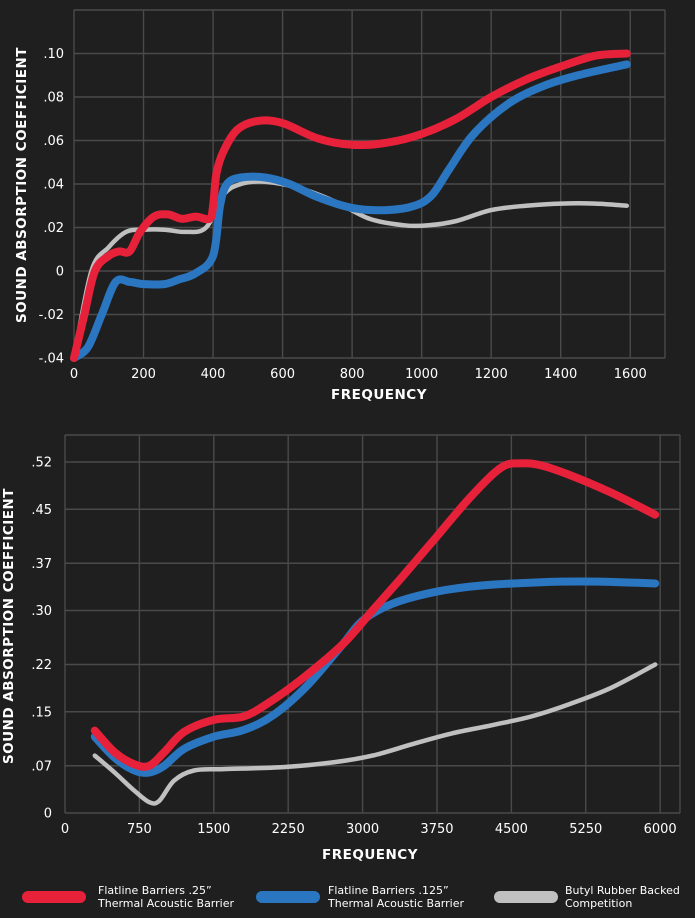 The height and width of the screenshot is (918, 695). What do you see at coordinates (560, 374) in the screenshot?
I see `x-tick-label: 1400` at bounding box center [560, 374].